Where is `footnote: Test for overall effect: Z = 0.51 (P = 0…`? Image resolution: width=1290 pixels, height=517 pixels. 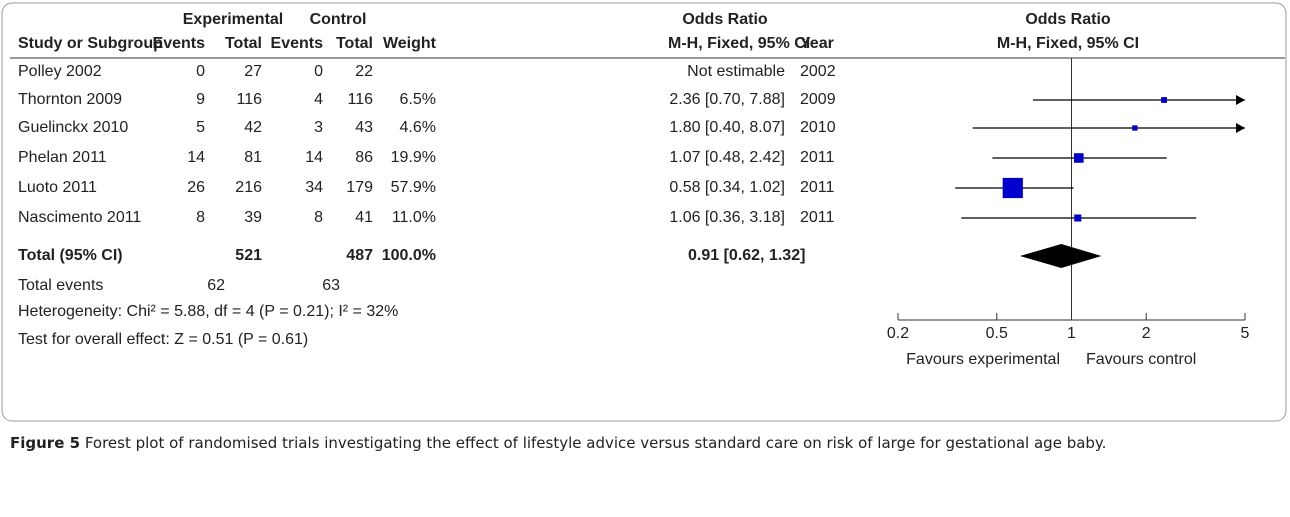
footnote: Test for overall effect: Z = 0.51 (P = 0… is located at coordinates (163, 339).